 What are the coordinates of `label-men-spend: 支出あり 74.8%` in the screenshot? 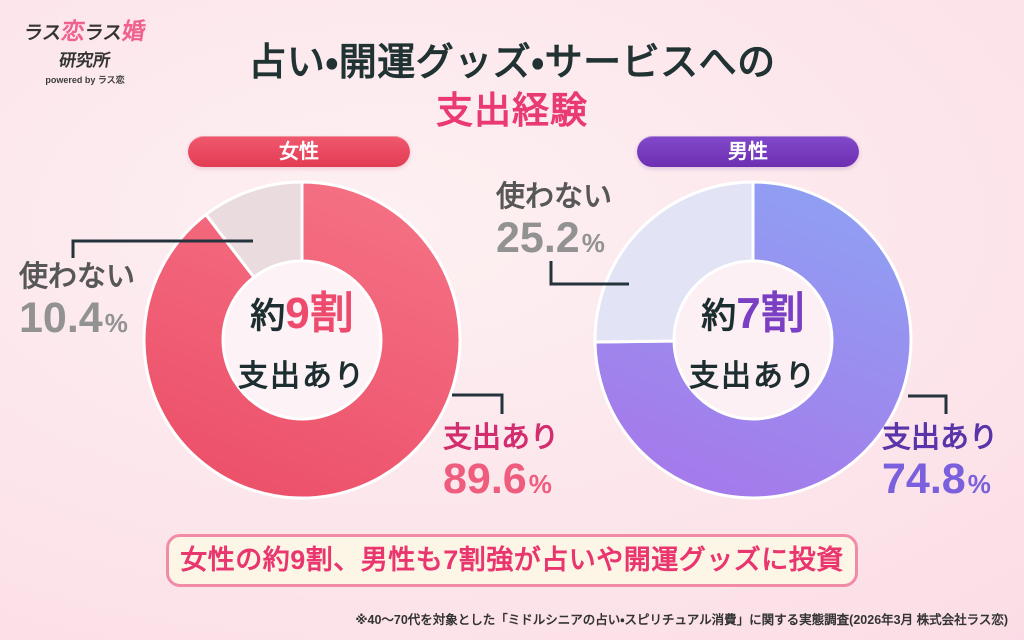 It's located at (940, 467).